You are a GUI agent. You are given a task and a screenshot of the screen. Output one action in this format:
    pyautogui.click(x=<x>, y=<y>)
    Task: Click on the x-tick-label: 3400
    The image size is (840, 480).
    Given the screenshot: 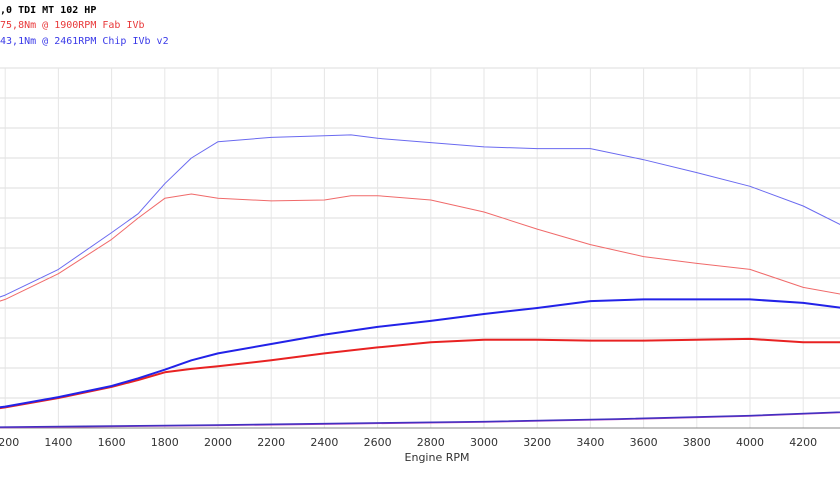 What is the action you would take?
    pyautogui.click(x=590, y=442)
    